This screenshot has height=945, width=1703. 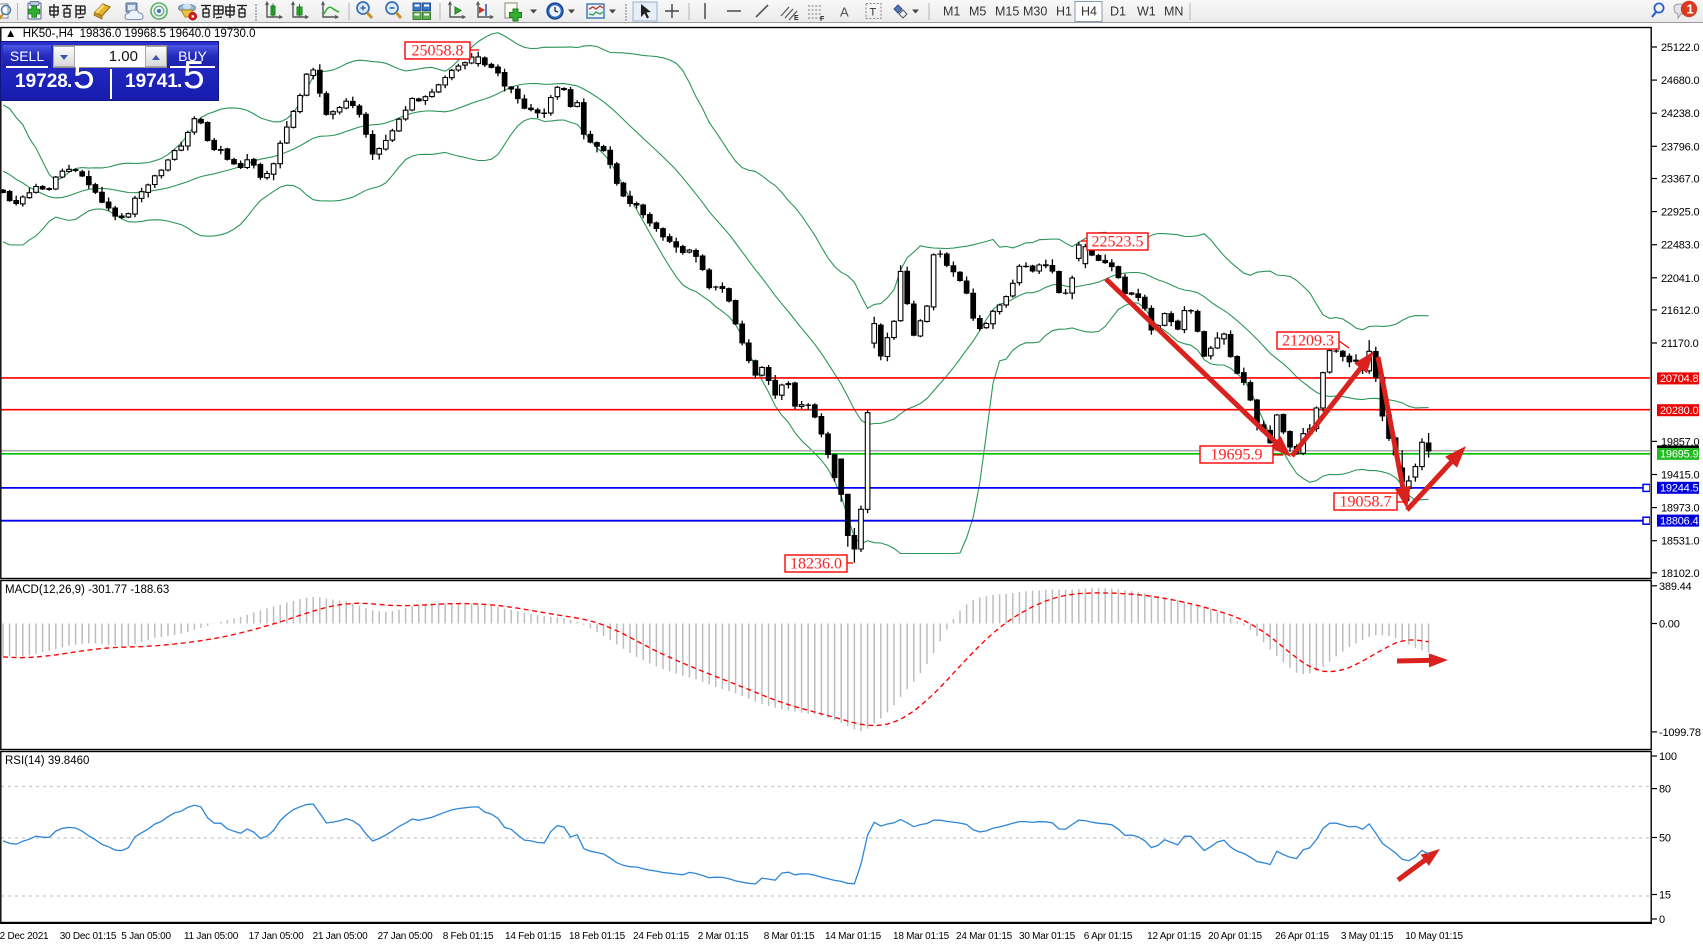 I want to click on svg-text: 26 Apr 01:15, so click(x=1302, y=936).